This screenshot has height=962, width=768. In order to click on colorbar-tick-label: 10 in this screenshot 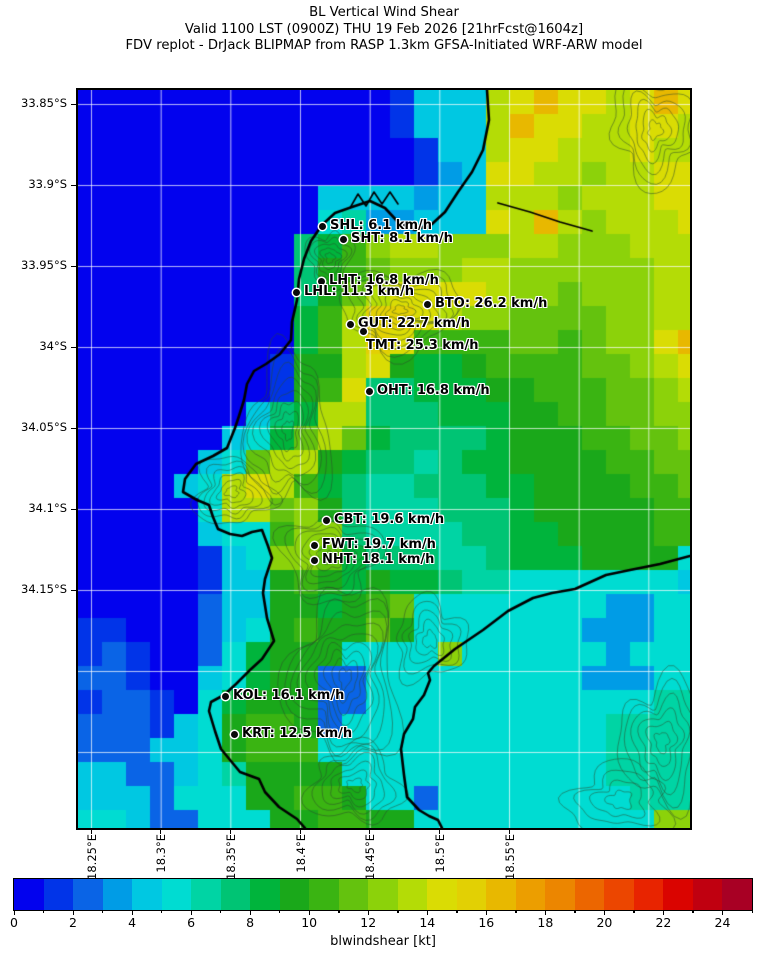, I will do `click(309, 922)`.